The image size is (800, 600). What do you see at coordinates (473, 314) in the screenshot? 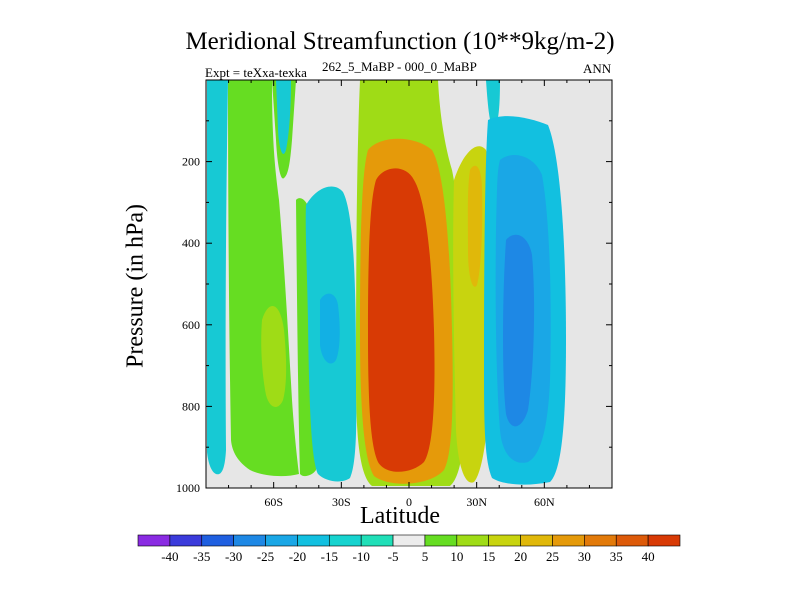
I see `nh-subtropical-positive-cell` at bounding box center [473, 314].